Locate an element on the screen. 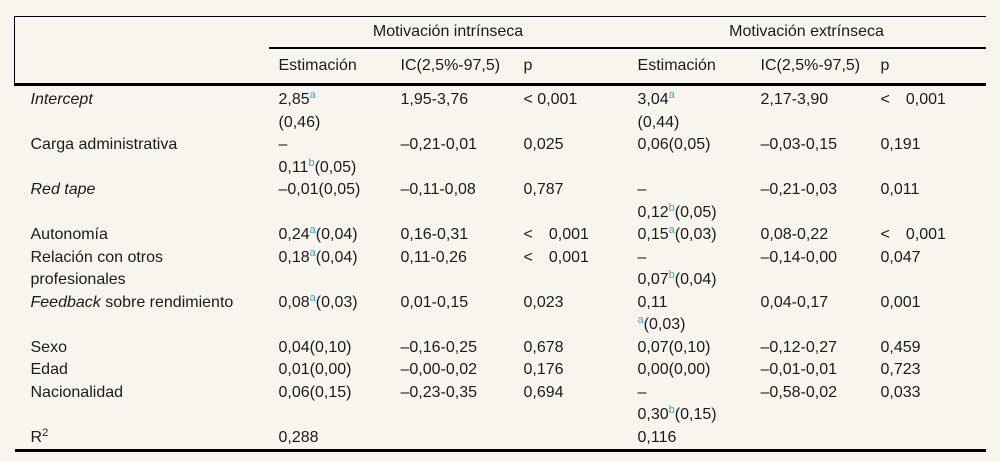 This screenshot has height=461, width=1000. cell-ci: –0,14-0,00 is located at coordinates (799, 257).